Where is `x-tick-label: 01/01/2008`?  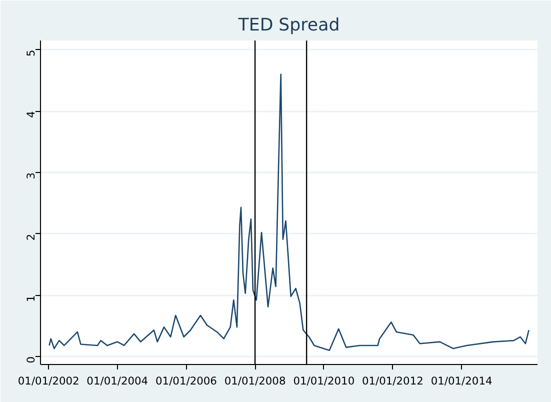
x-tick-label: 01/01/2008 is located at coordinates (255, 381).